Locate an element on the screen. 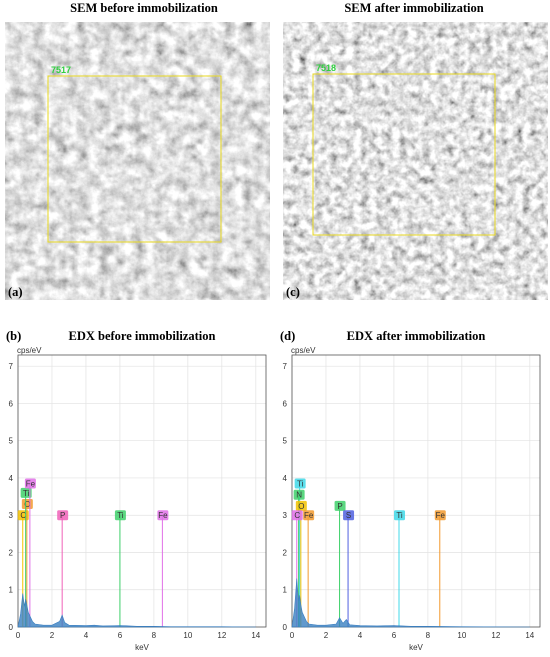  image-title: SEM before immobilization is located at coordinates (144, 8).